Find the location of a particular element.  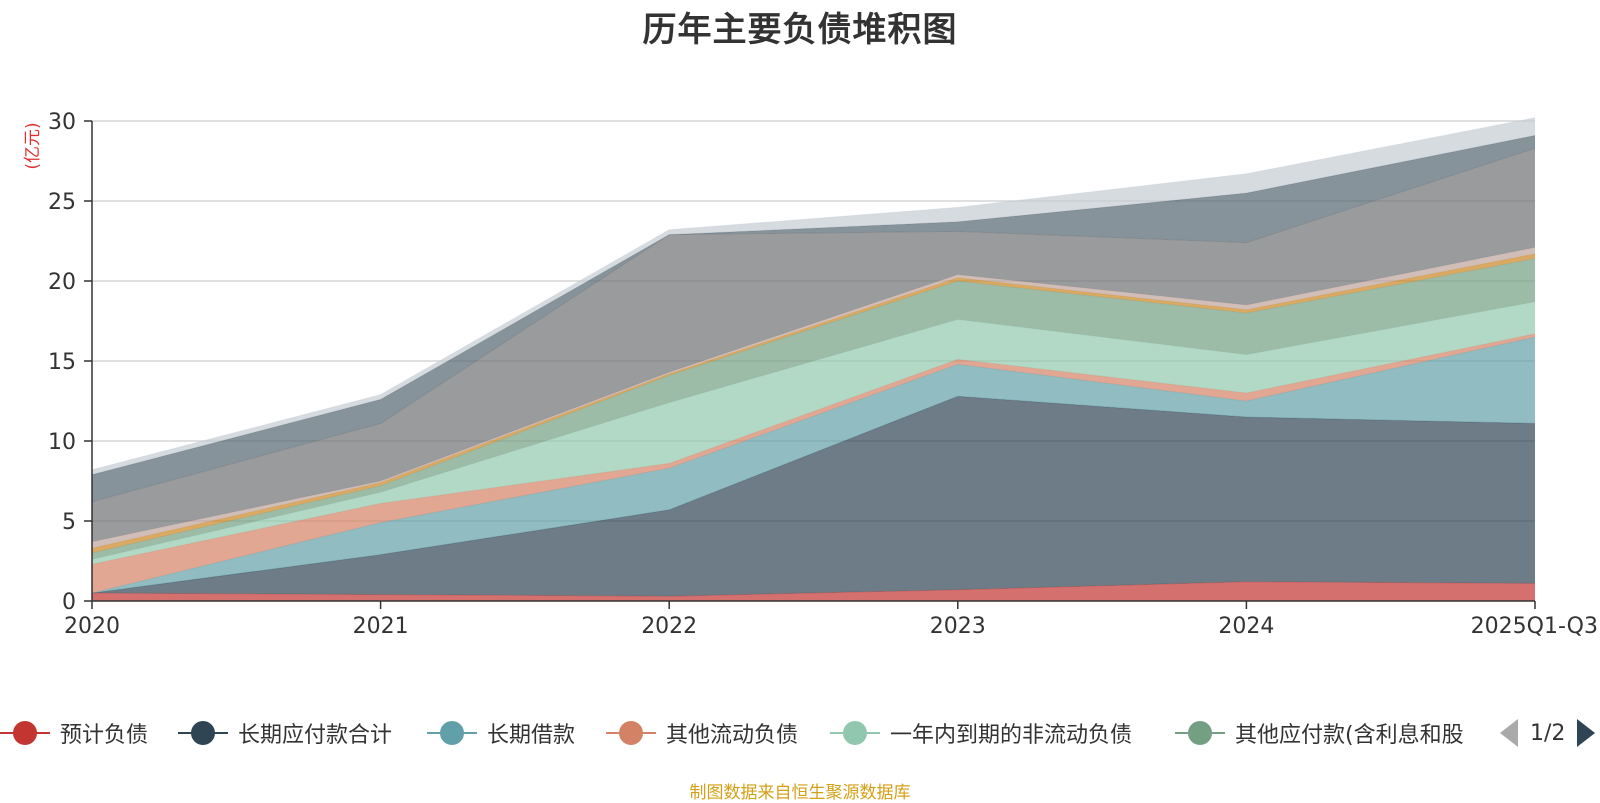

y-tick-label: 25 is located at coordinates (62, 202).